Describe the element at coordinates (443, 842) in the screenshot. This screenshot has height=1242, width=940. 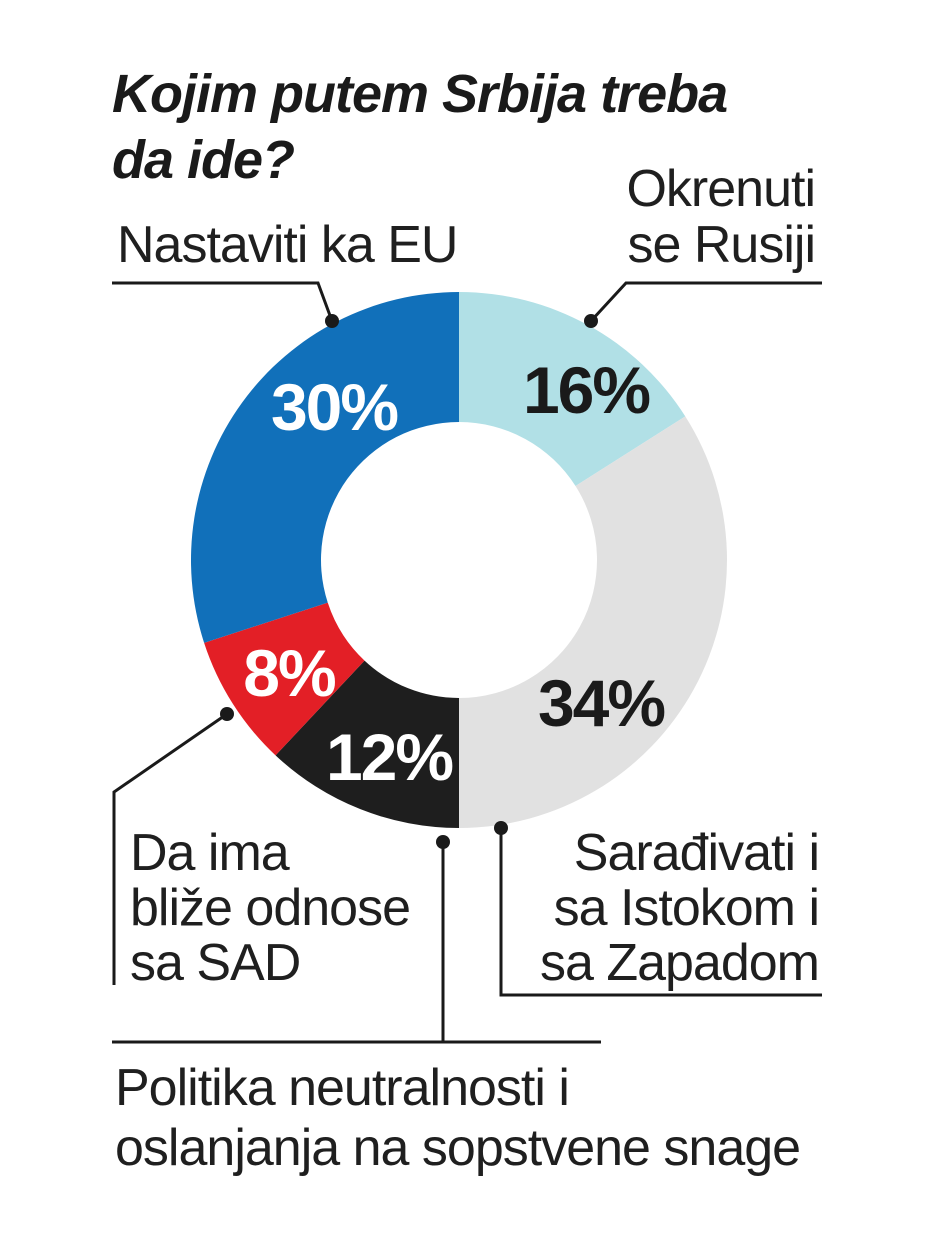
I see `leader-dot-neutralnost` at that location.